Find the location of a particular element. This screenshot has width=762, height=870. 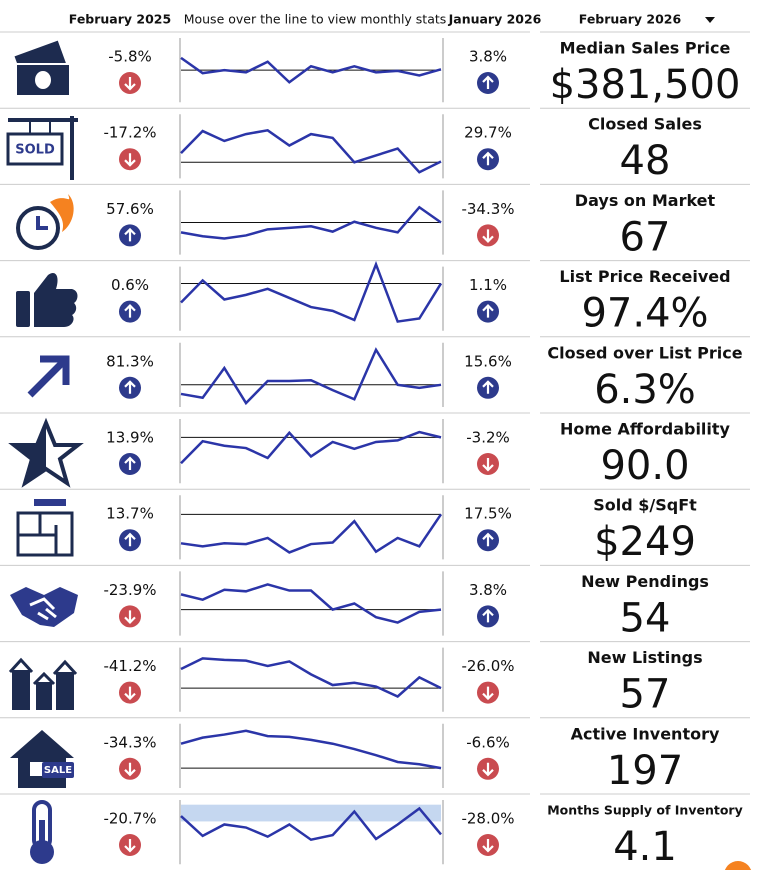

metric-value: 197 is located at coordinates (645, 771).